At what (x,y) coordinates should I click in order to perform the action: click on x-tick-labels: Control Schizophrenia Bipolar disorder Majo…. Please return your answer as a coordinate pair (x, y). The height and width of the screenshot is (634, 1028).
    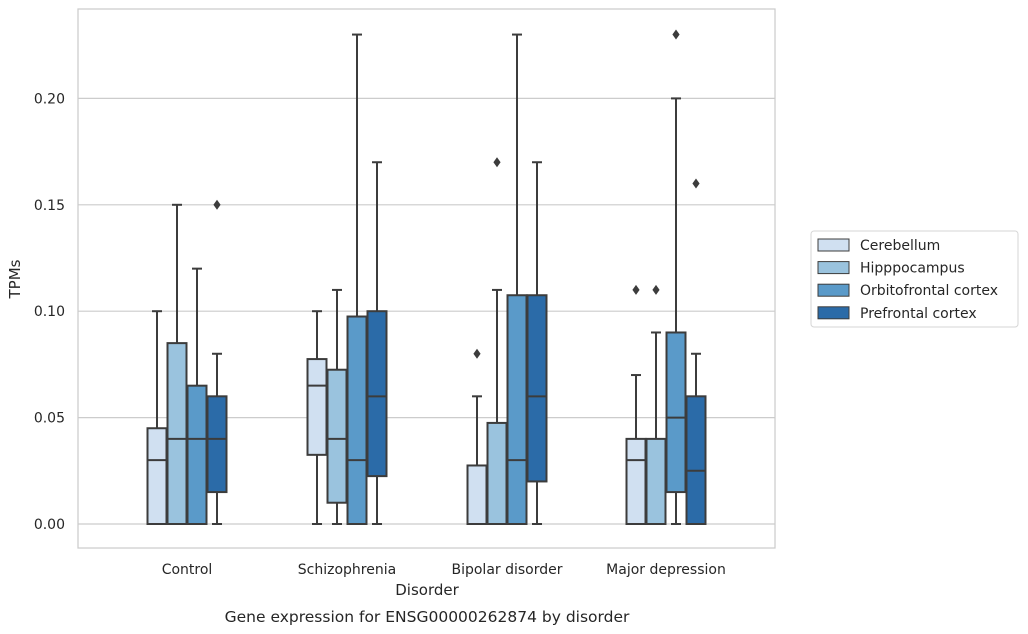
    Looking at the image, I should click on (444, 570).